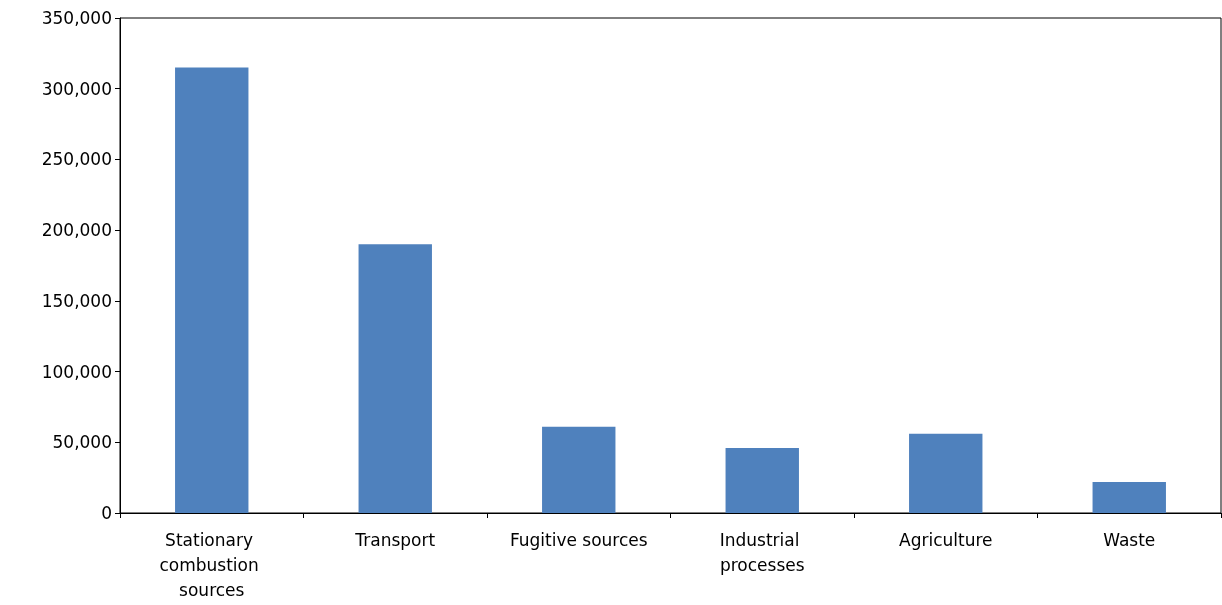  Describe the element at coordinates (76, 18) in the screenshot. I see `y-tick-label: 350,000` at that location.